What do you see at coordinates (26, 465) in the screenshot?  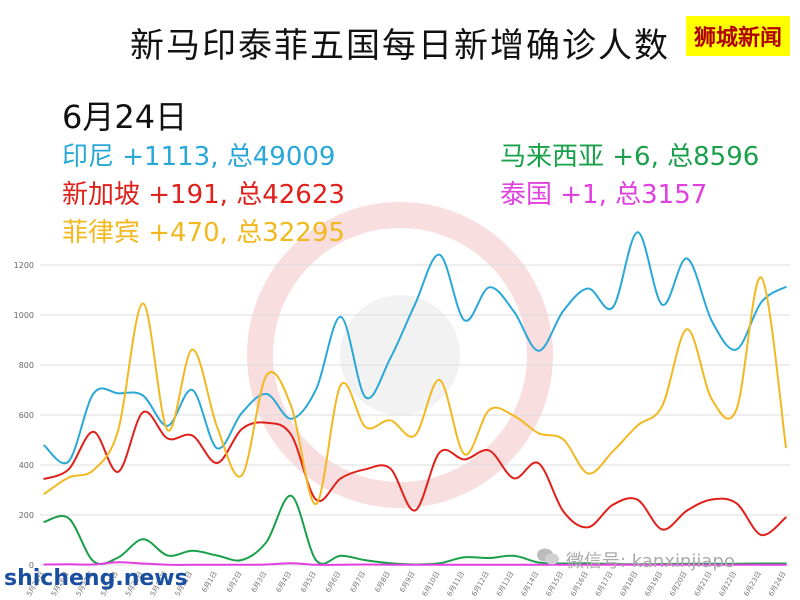 I see `y-tick-label: 400` at bounding box center [26, 465].